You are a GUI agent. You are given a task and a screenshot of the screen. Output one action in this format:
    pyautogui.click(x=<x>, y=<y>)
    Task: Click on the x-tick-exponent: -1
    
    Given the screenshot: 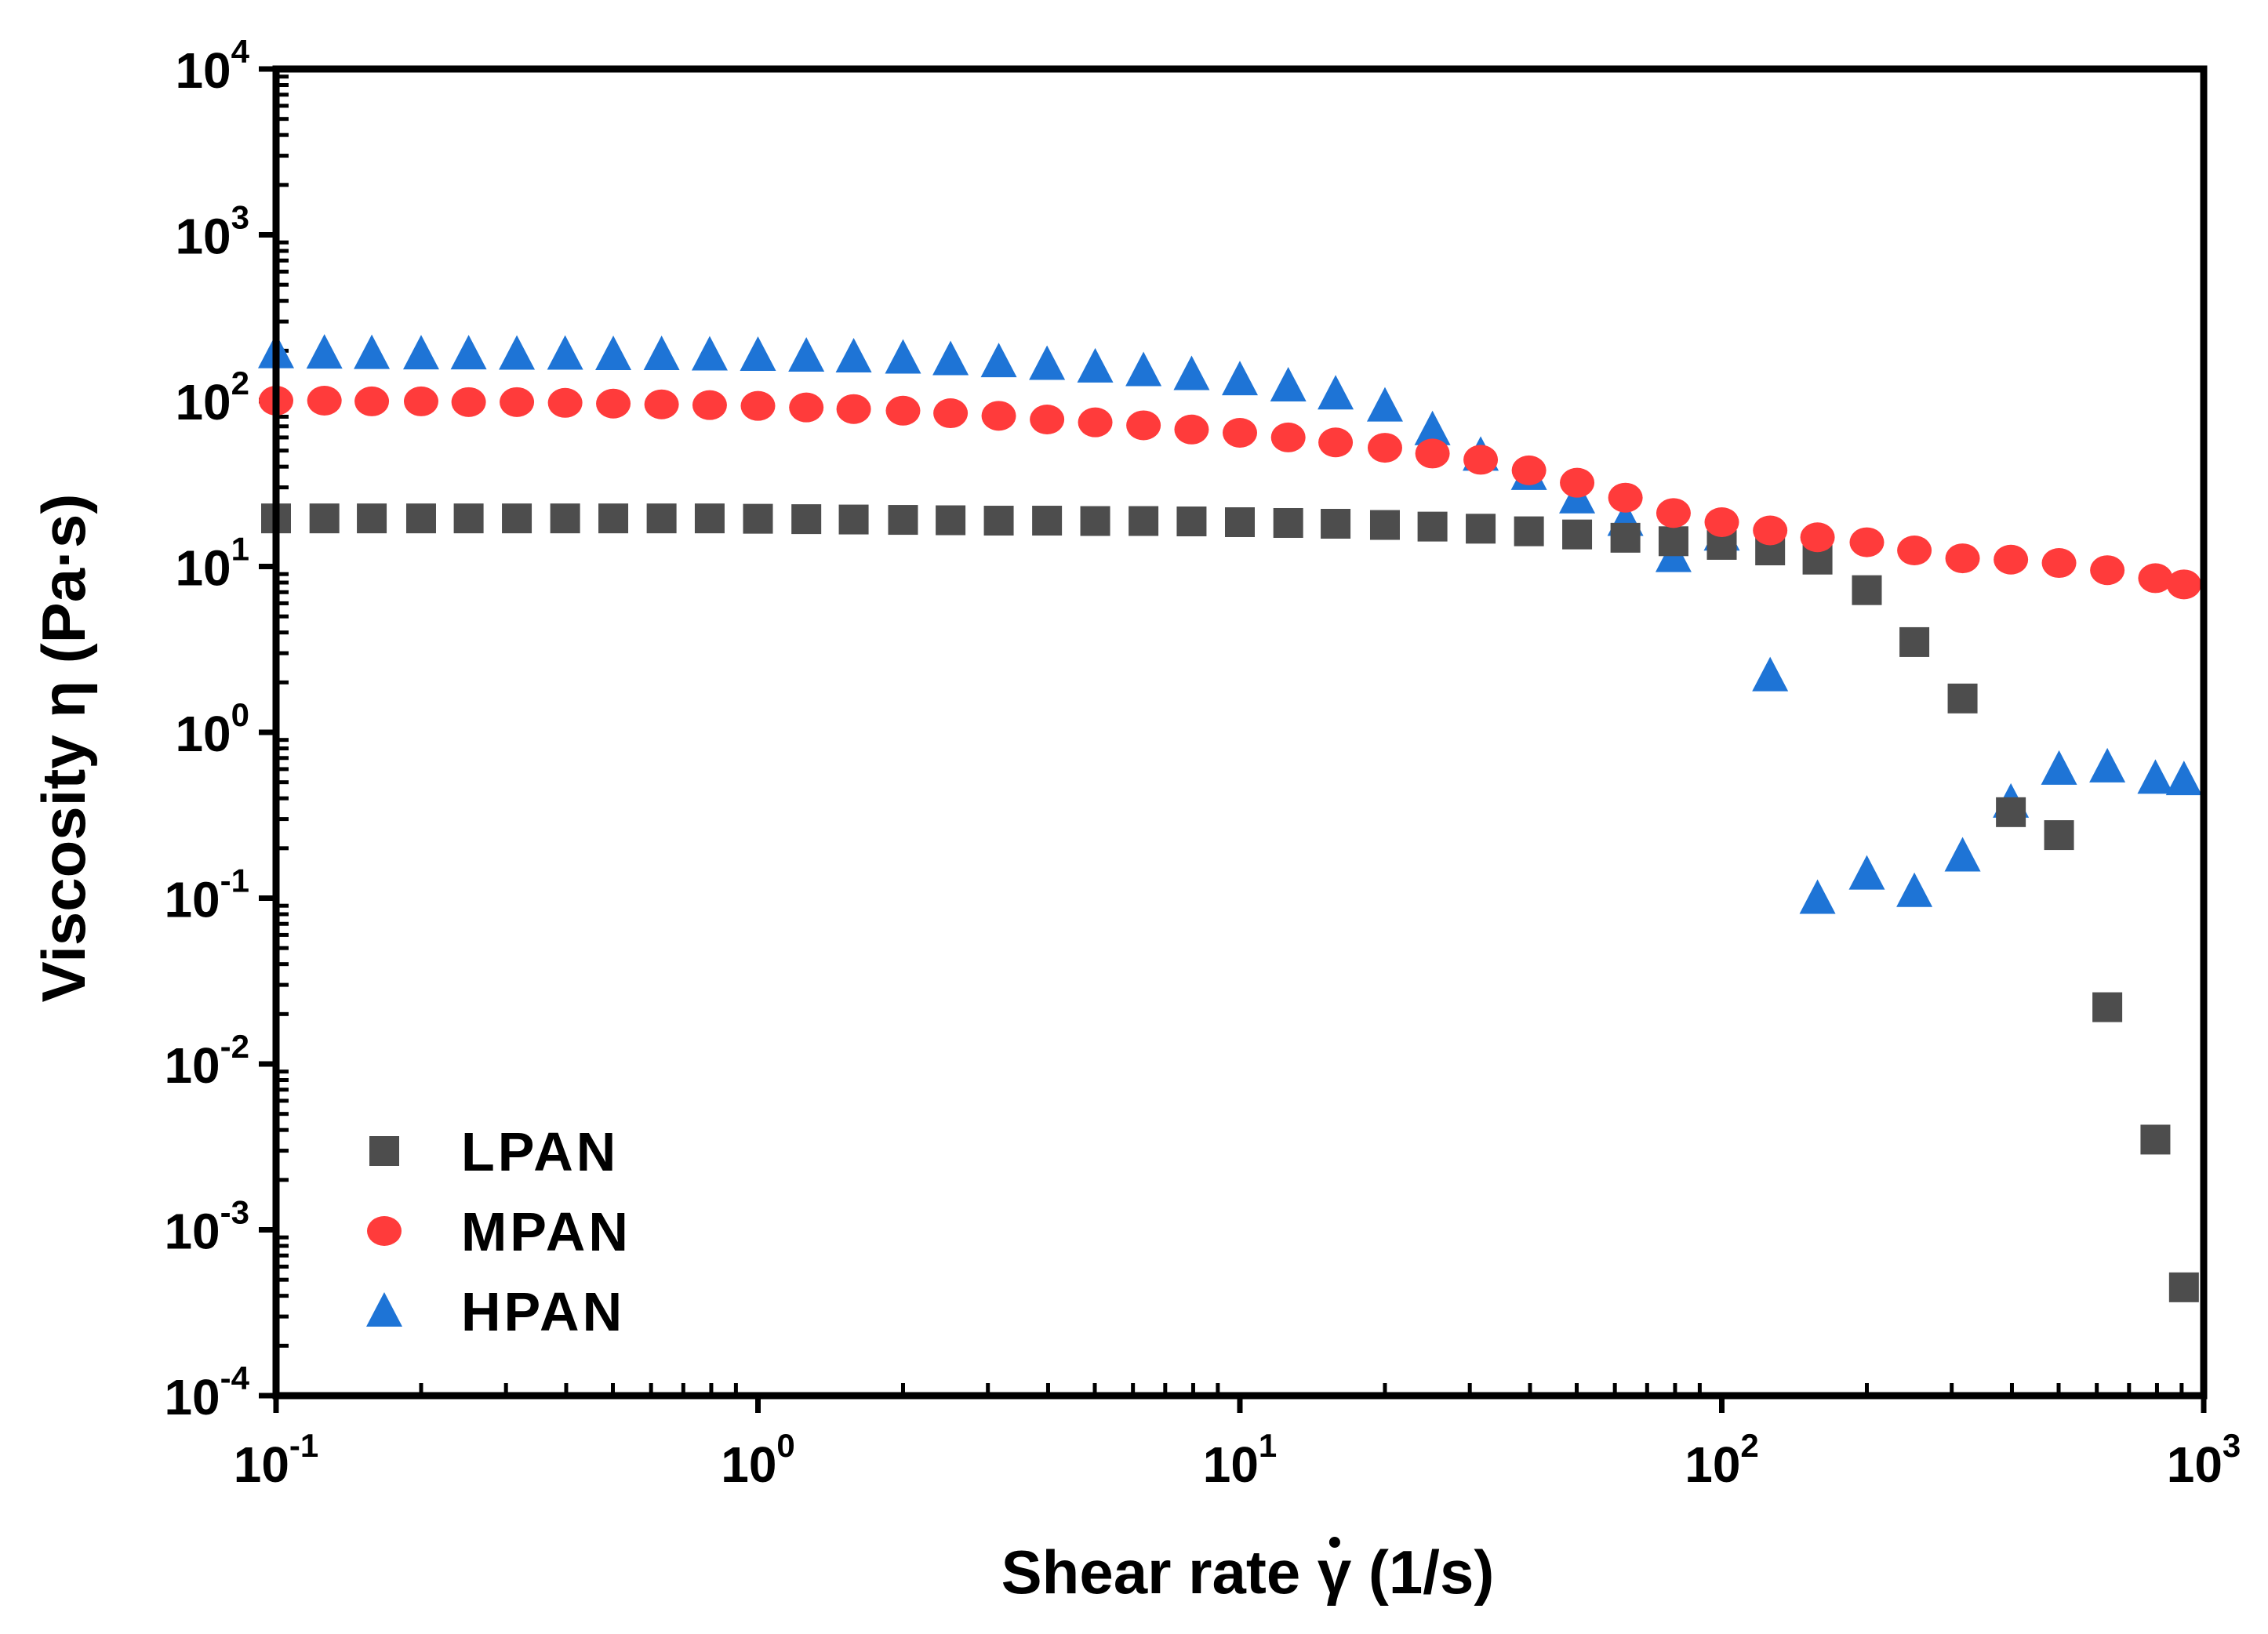 What is the action you would take?
    pyautogui.click(x=303, y=1445)
    